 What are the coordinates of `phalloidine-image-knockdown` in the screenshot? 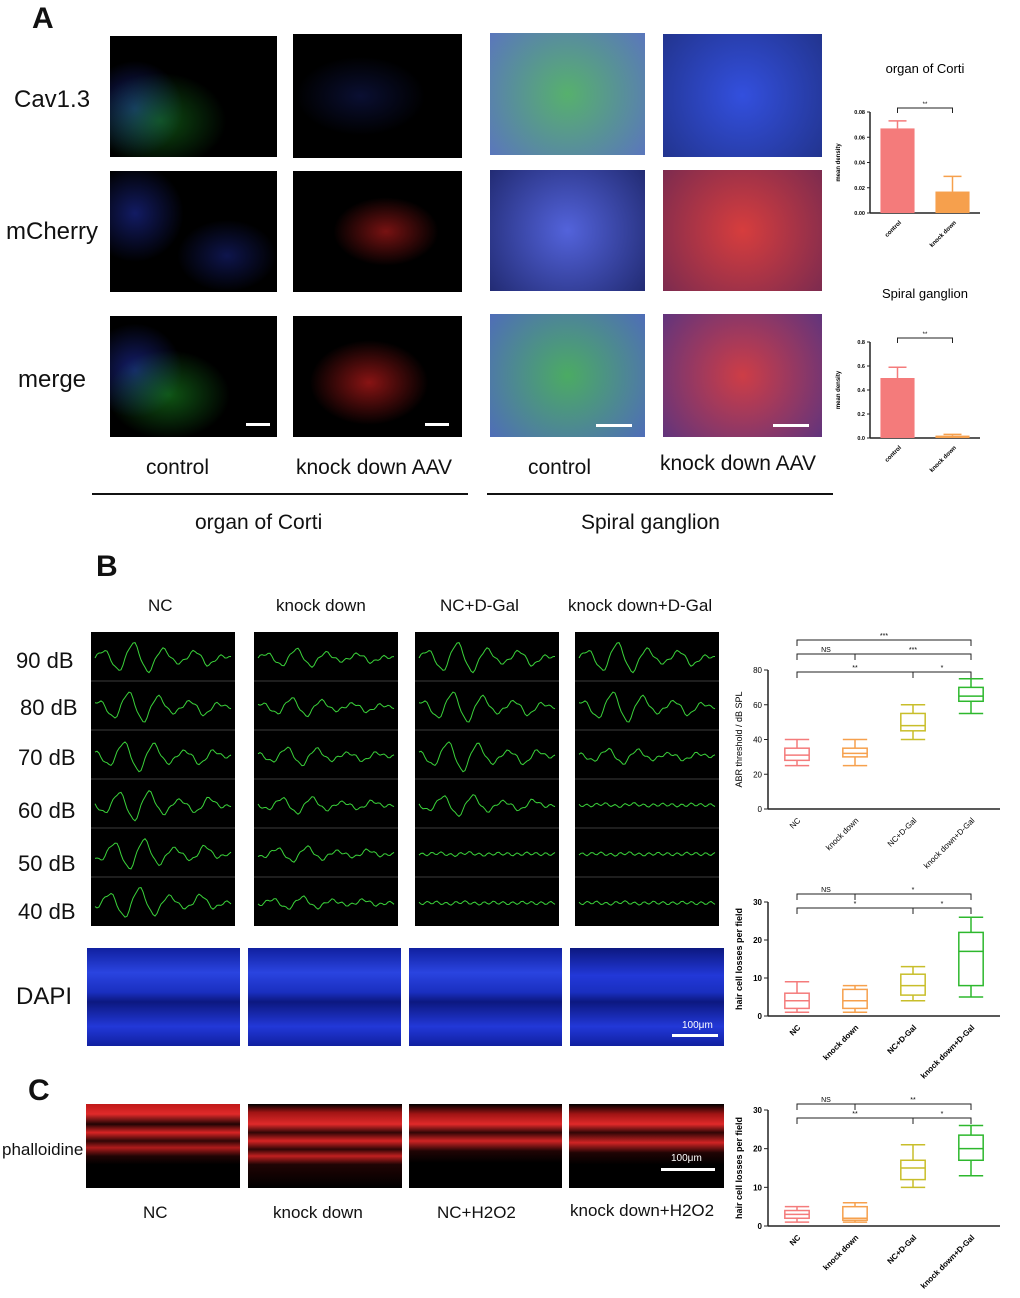 It's located at (325, 1146).